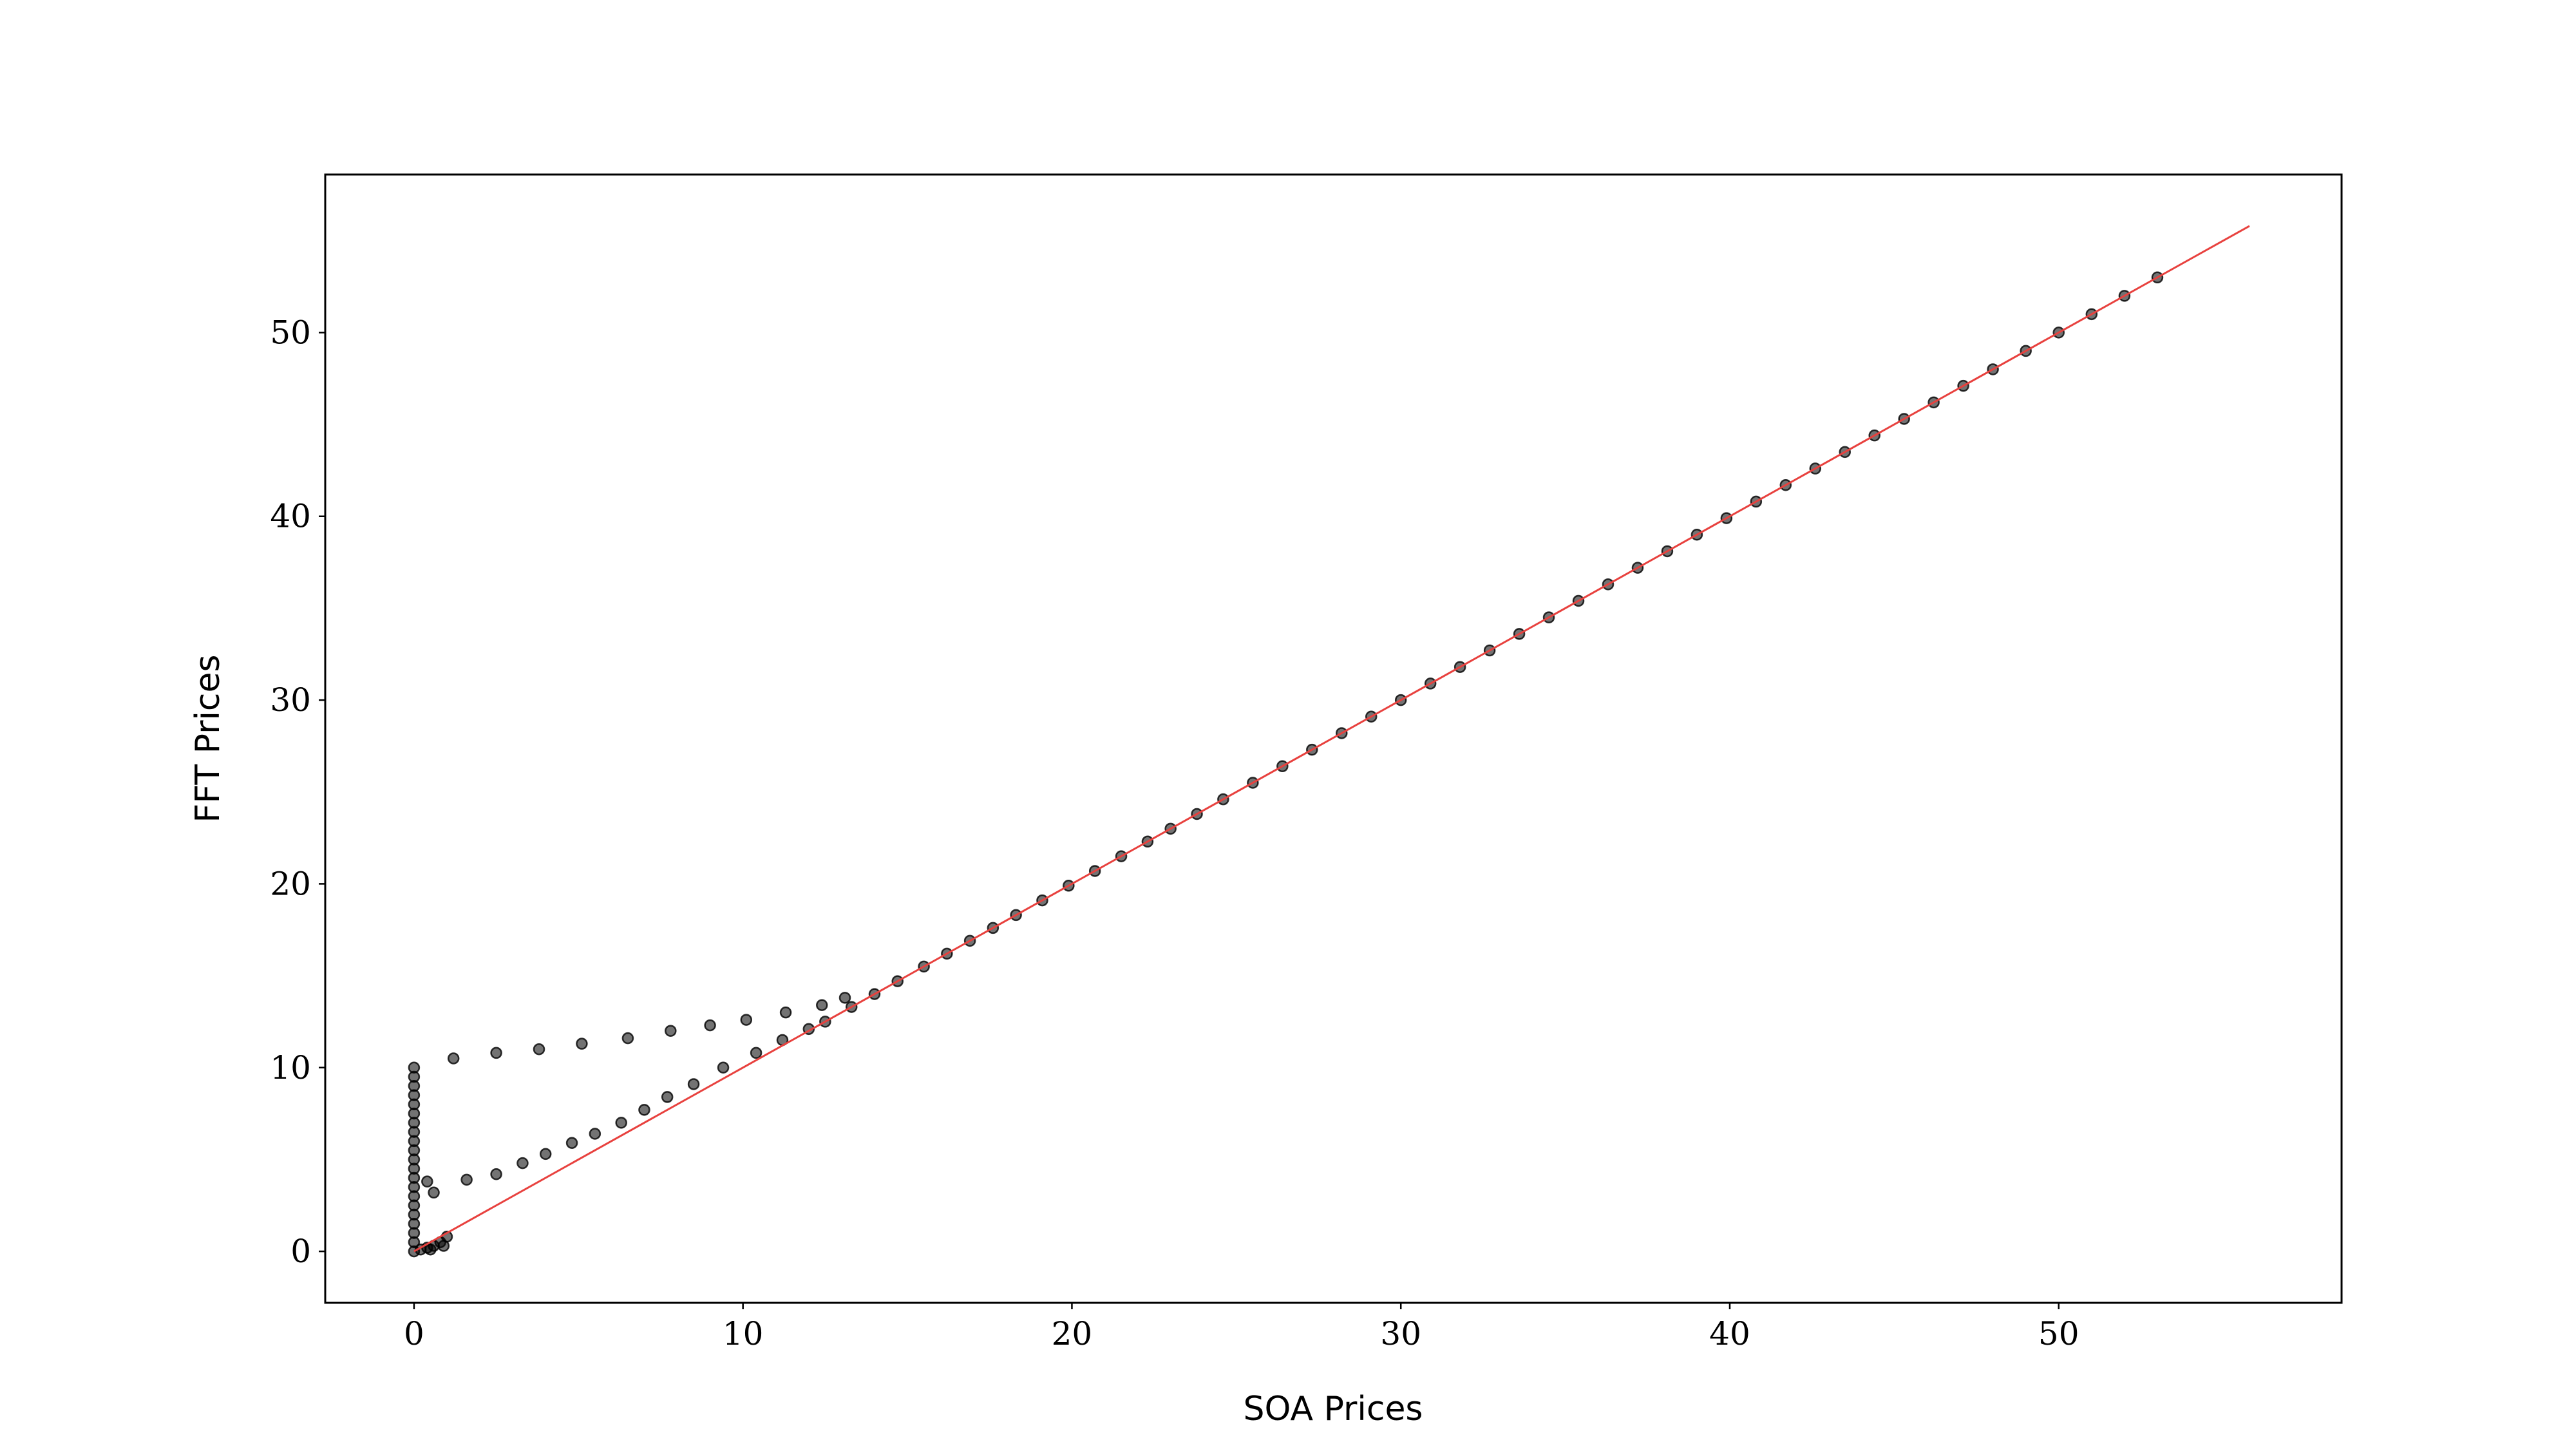 This screenshot has height=1449, width=2576. Describe the element at coordinates (744, 1333) in the screenshot. I see `x-tick-label: 10` at that location.